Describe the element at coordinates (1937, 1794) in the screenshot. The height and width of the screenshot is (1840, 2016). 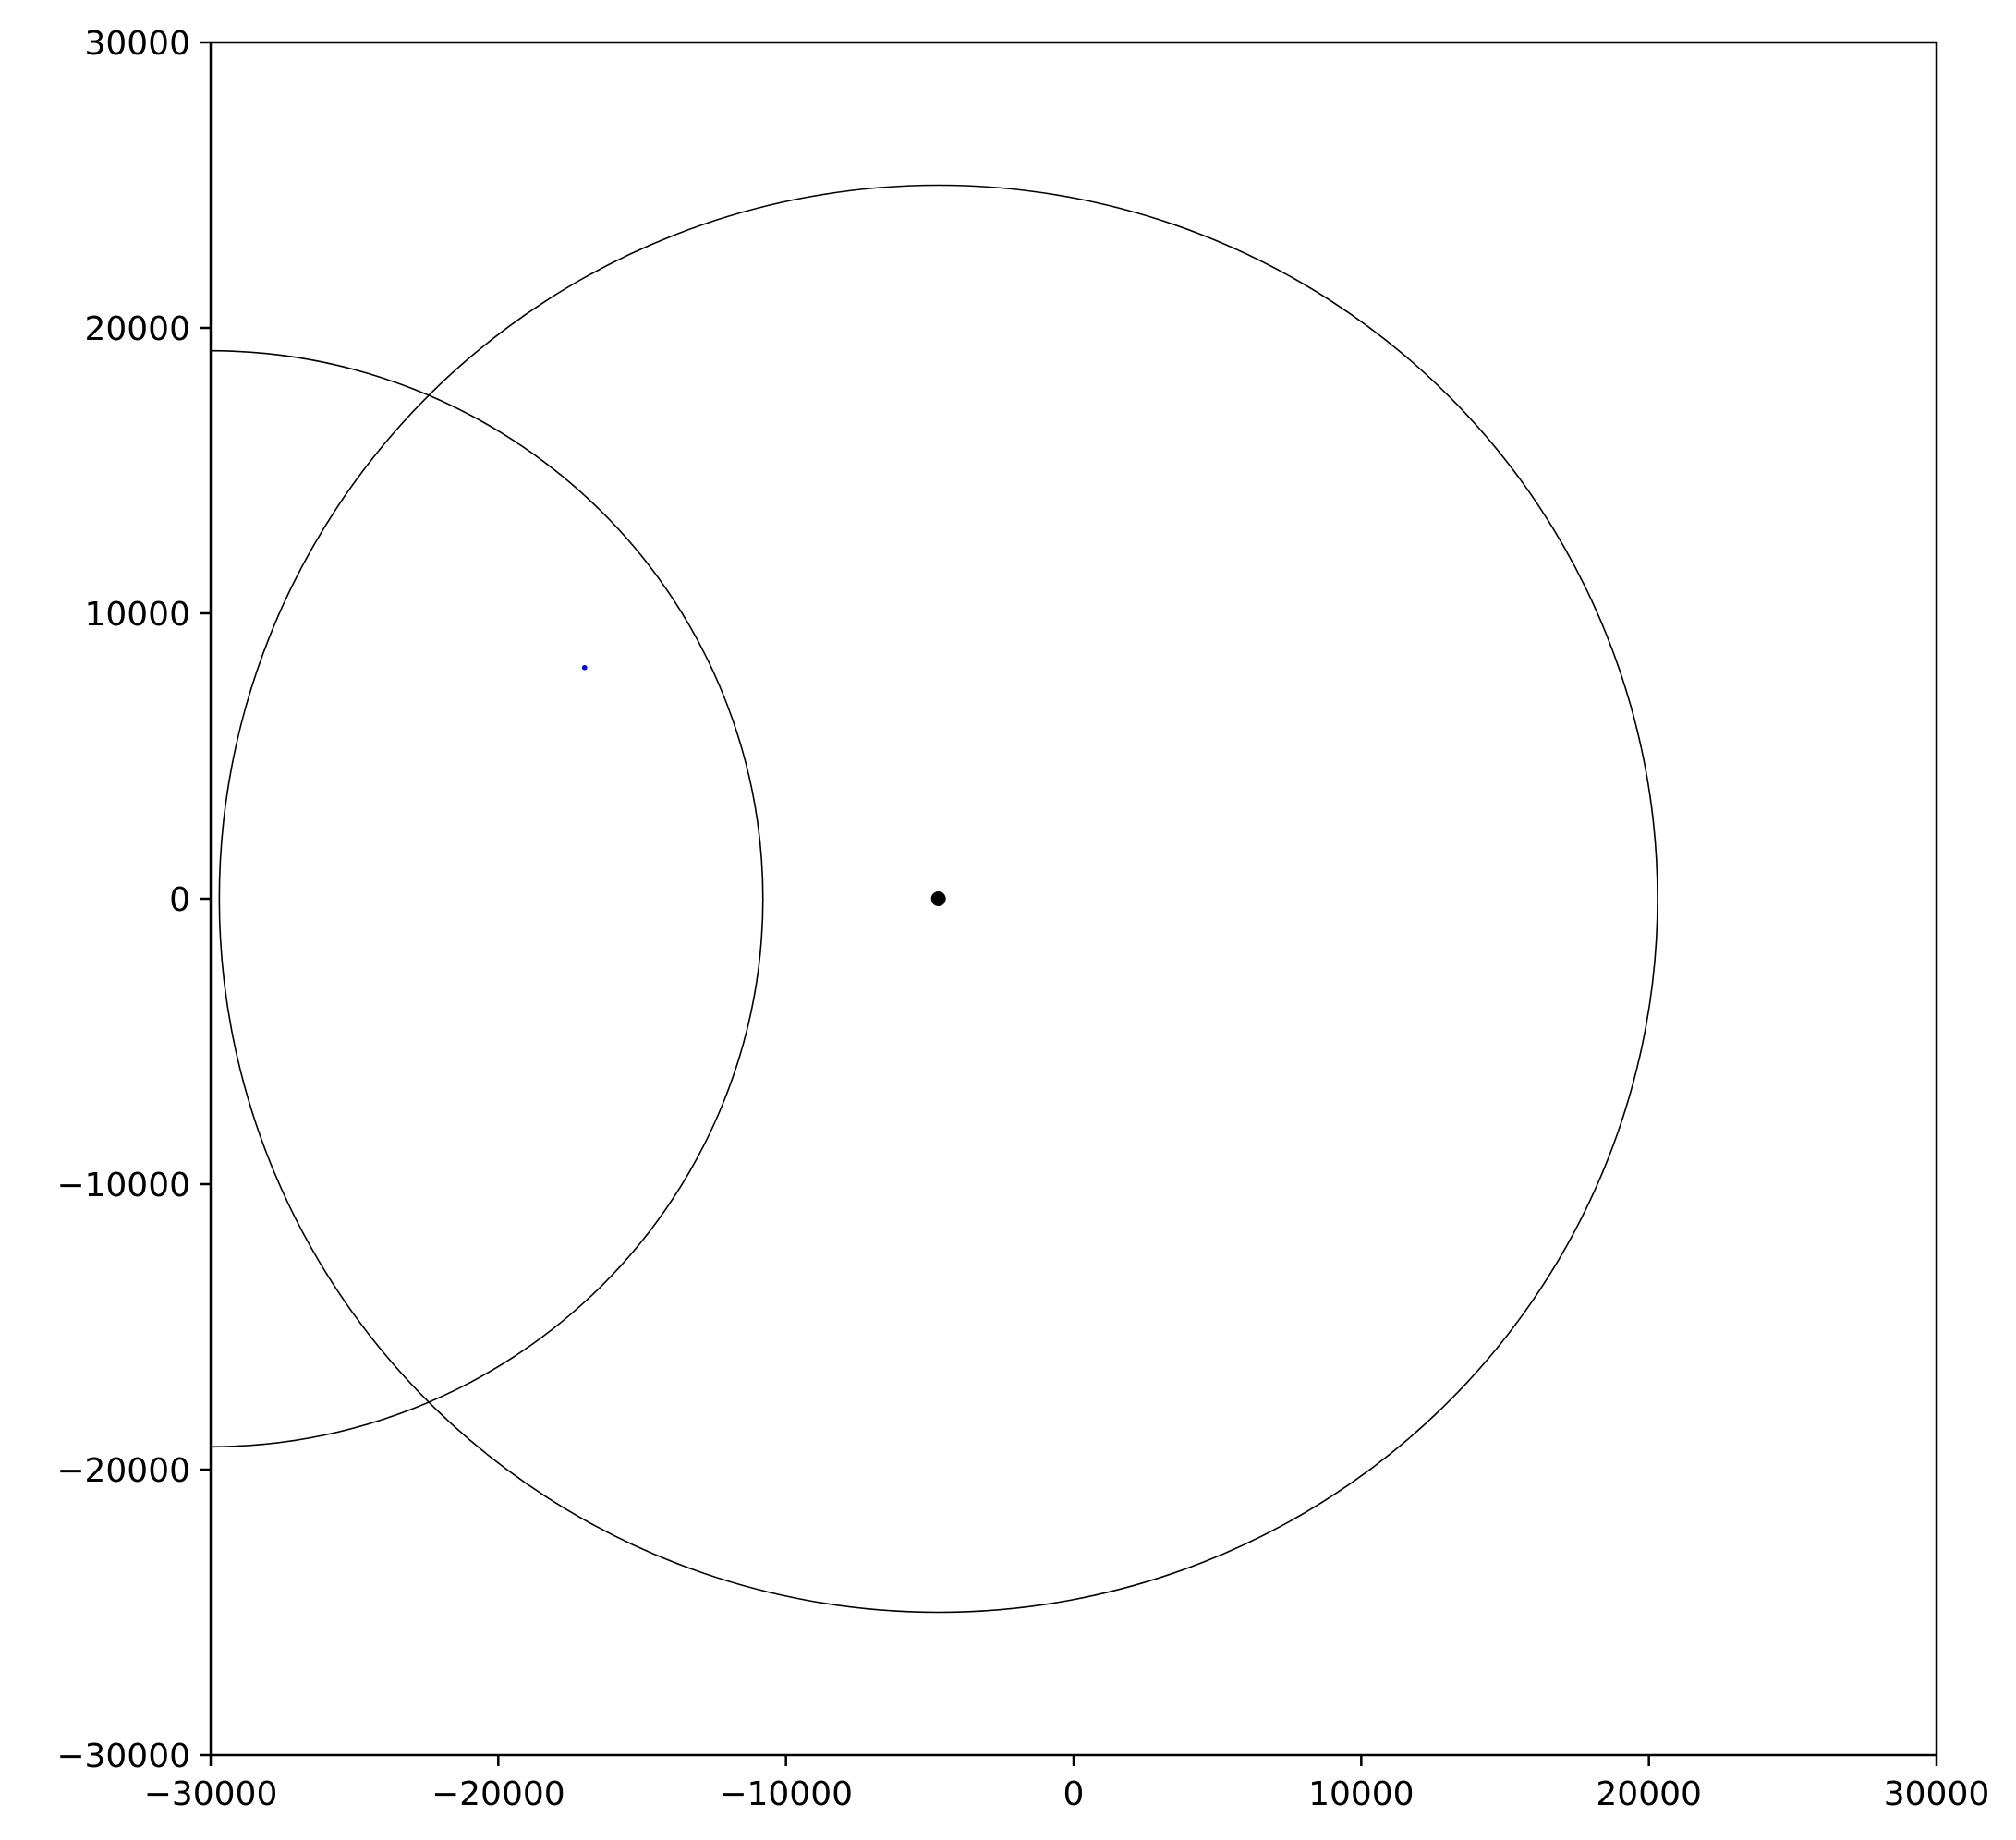
I see `x-tick-label: 30000` at that location.